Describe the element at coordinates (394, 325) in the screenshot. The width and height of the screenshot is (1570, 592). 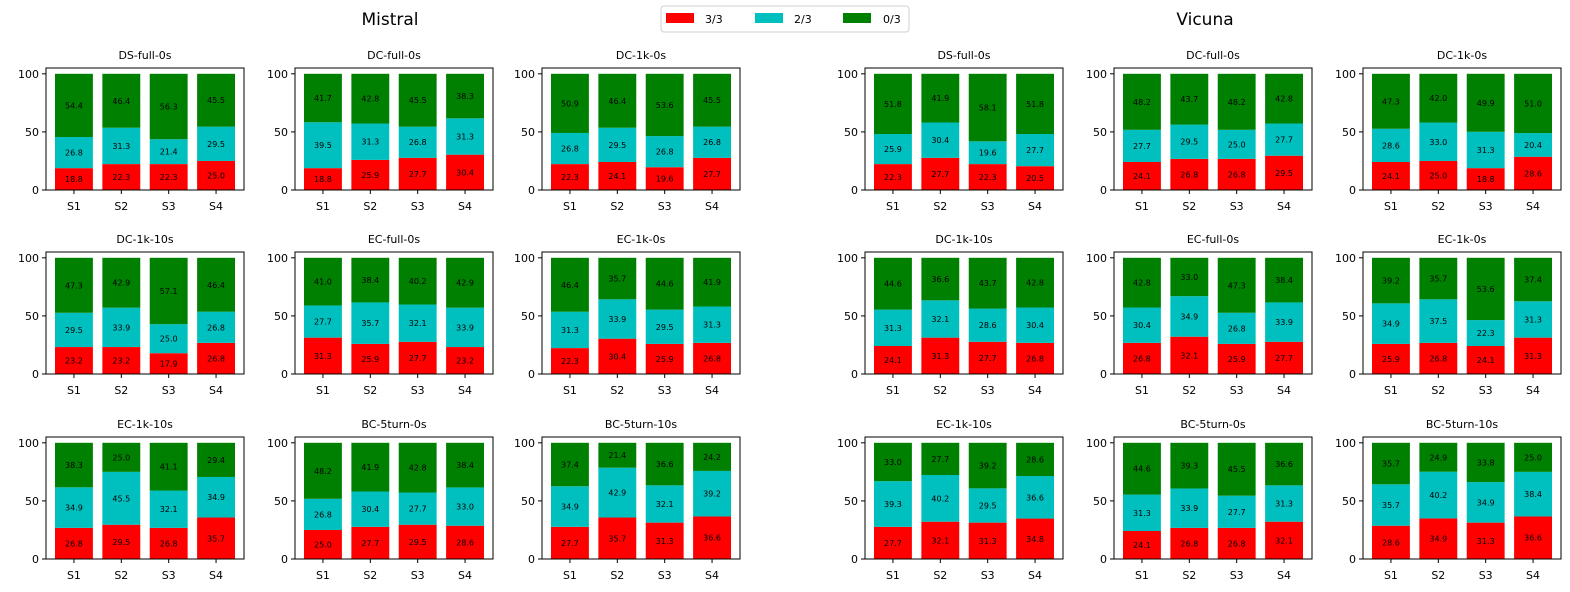
I see `bar-series-2-3: 27.7 35.7 32.1 33.9` at that location.